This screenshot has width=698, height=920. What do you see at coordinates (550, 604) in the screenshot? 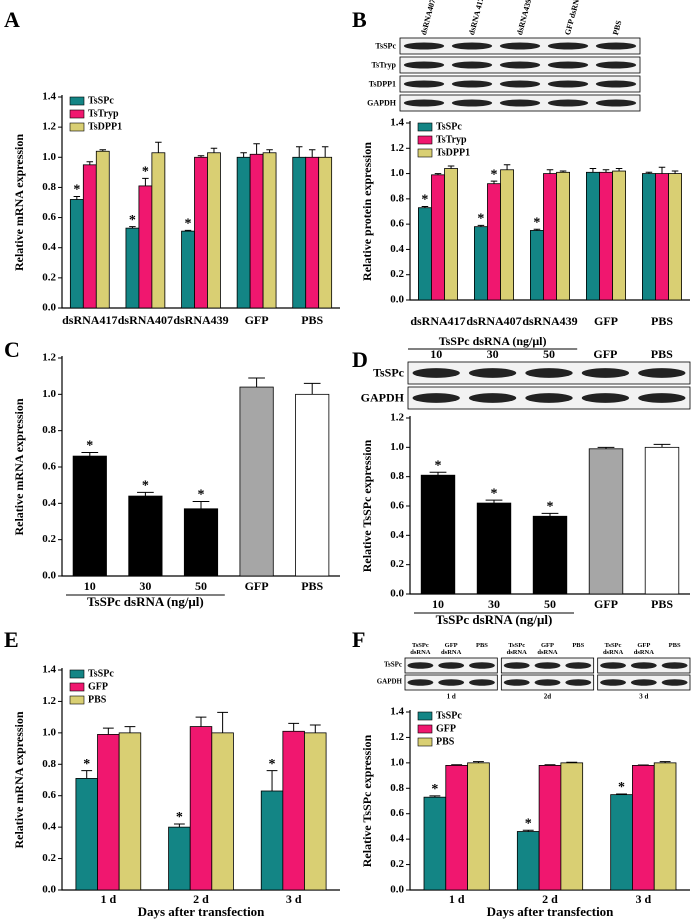
I see `x-tick-label: 50` at bounding box center [550, 604].